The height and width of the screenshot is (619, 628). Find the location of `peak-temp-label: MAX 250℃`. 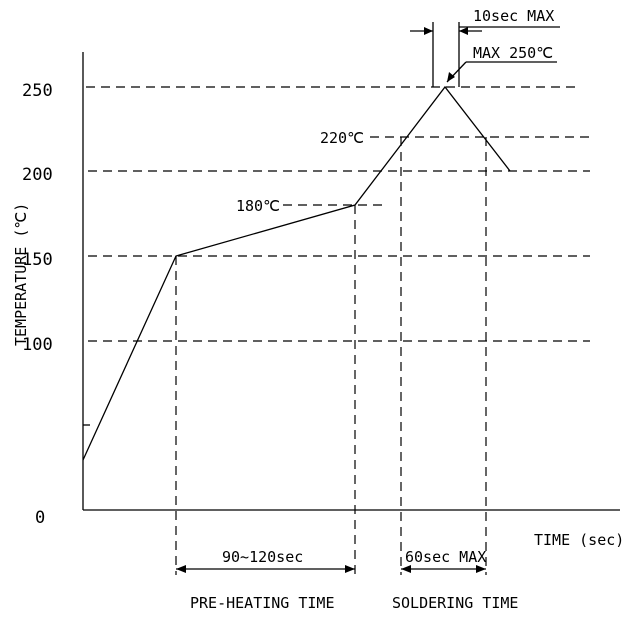

peak-temp-label: MAX 250℃ is located at coordinates (513, 53).